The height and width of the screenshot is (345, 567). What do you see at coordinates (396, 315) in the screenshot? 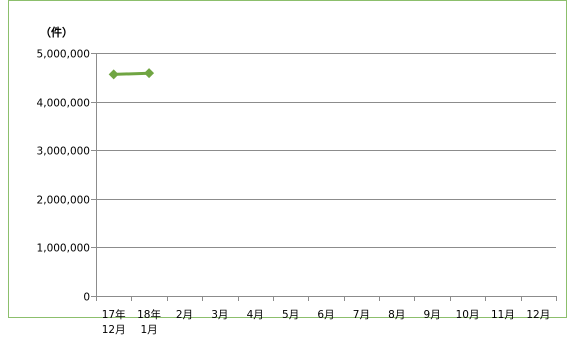
I see `x-tick-label: 8月` at bounding box center [396, 315].